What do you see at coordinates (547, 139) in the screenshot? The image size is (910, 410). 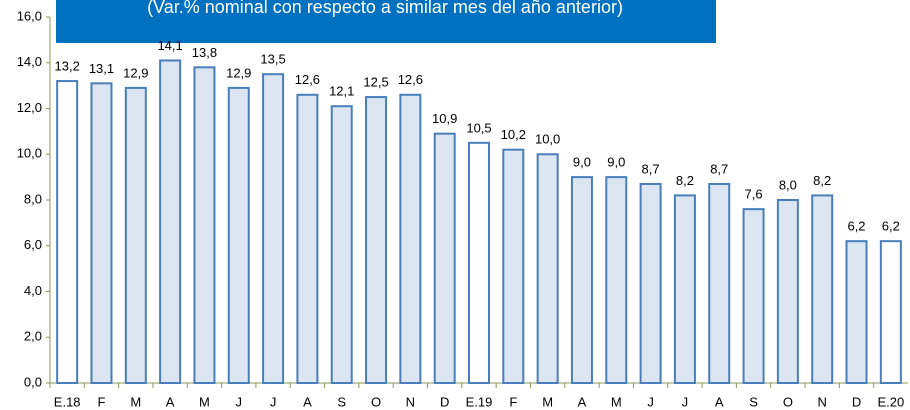 I see `value-label: 10,0` at bounding box center [547, 139].